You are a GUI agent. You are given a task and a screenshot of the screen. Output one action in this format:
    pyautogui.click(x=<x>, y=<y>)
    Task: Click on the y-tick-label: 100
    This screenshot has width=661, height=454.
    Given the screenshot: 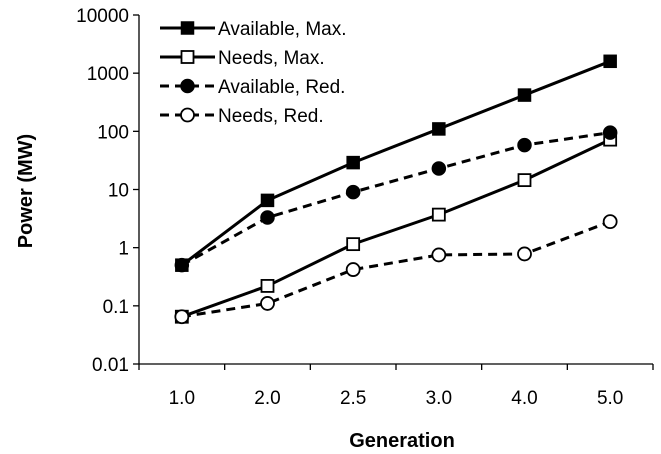 What is the action you would take?
    pyautogui.click(x=113, y=132)
    